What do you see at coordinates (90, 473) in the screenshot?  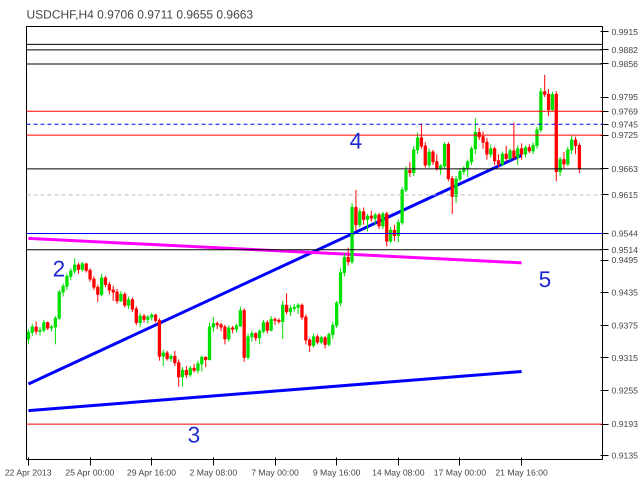 I see `x-tick-label: 25 Apr 00:00` at bounding box center [90, 473].